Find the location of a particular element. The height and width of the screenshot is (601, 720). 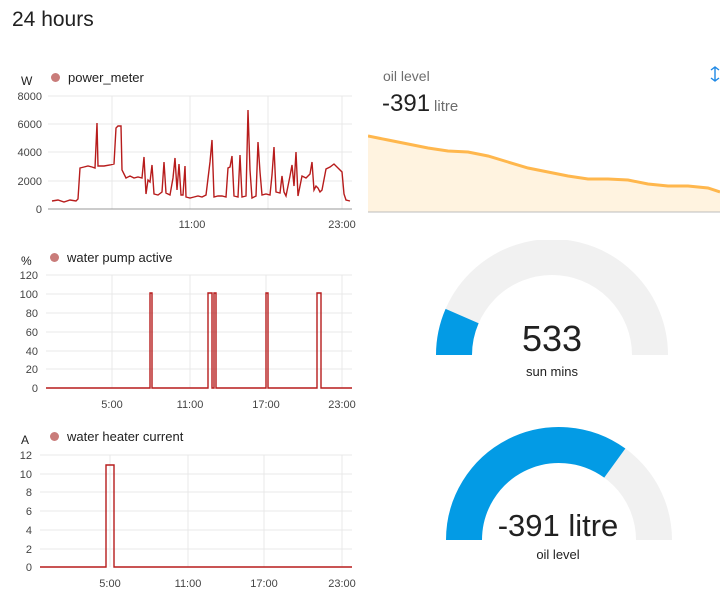

sun-gauge-track is located at coordinates (552, 298).